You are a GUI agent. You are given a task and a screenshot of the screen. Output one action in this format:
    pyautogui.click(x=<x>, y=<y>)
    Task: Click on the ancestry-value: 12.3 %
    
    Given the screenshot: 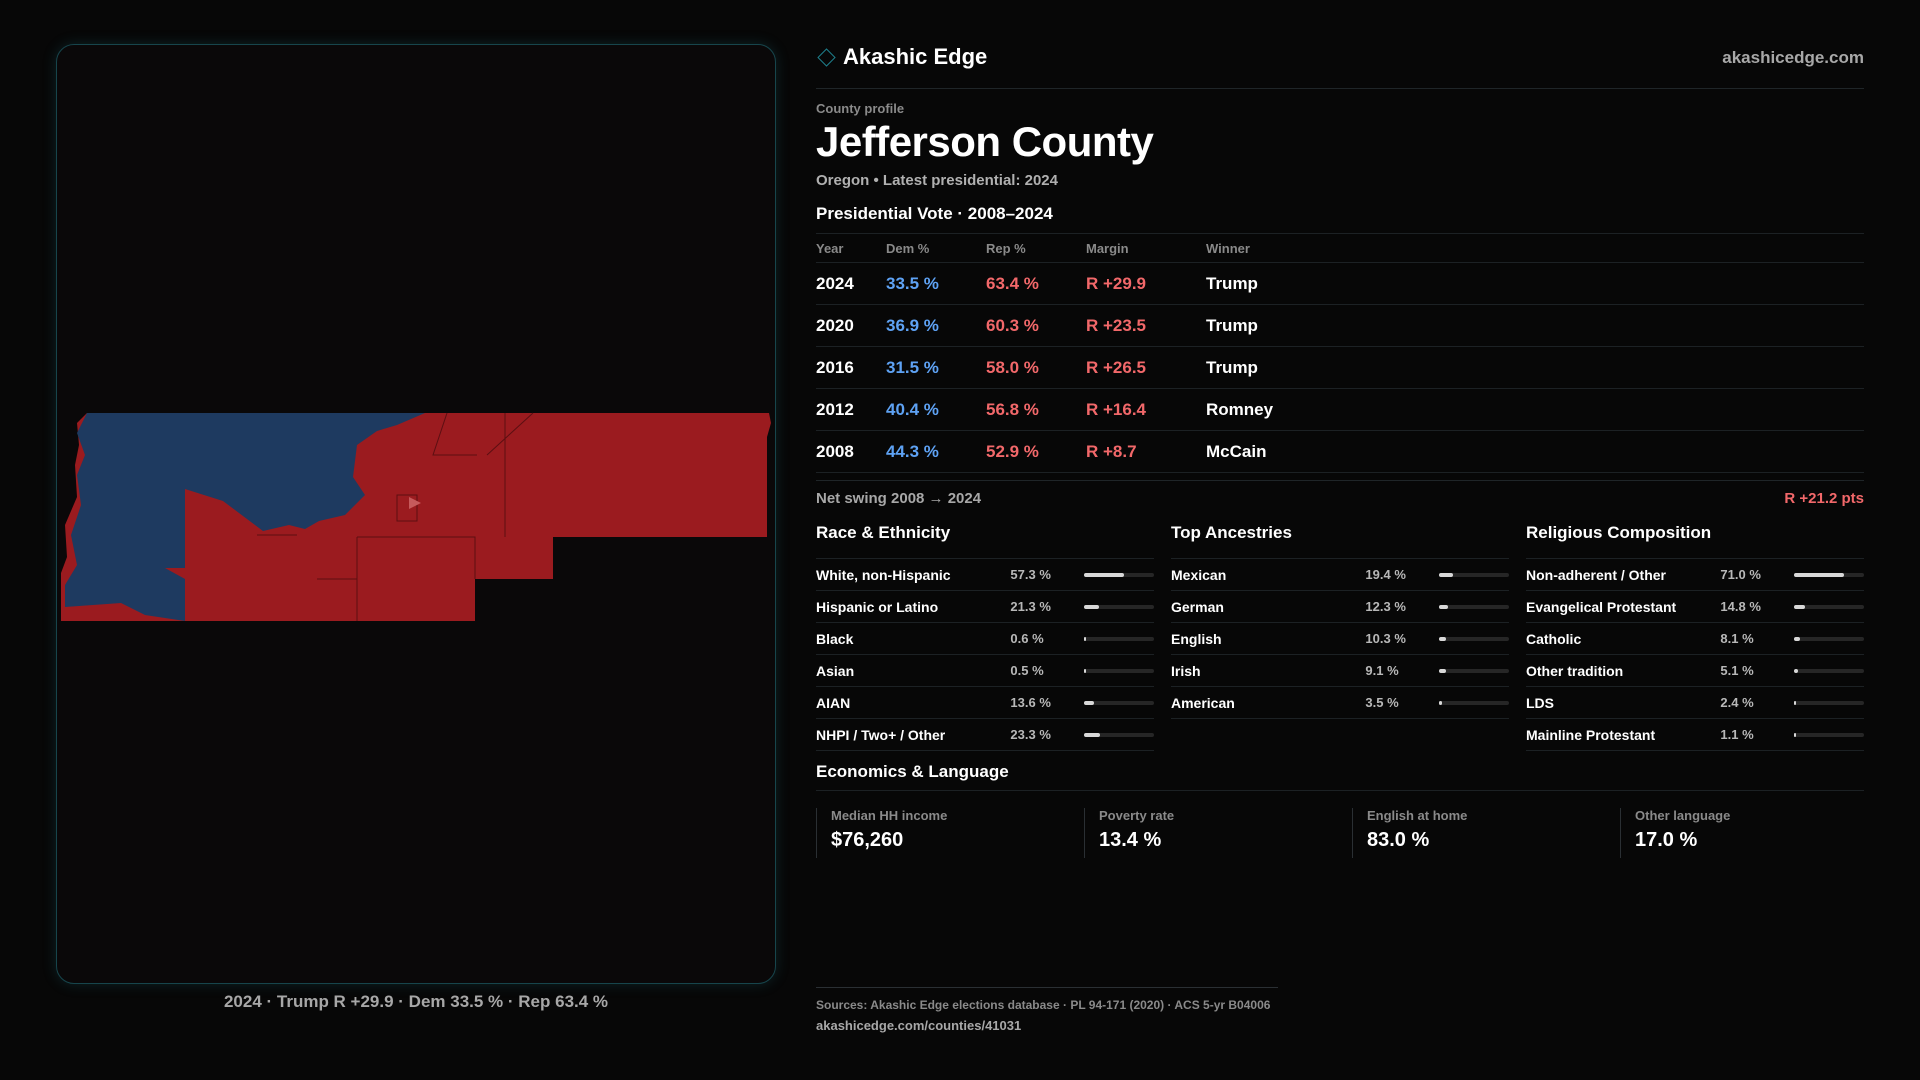 What is the action you would take?
    pyautogui.click(x=1385, y=606)
    